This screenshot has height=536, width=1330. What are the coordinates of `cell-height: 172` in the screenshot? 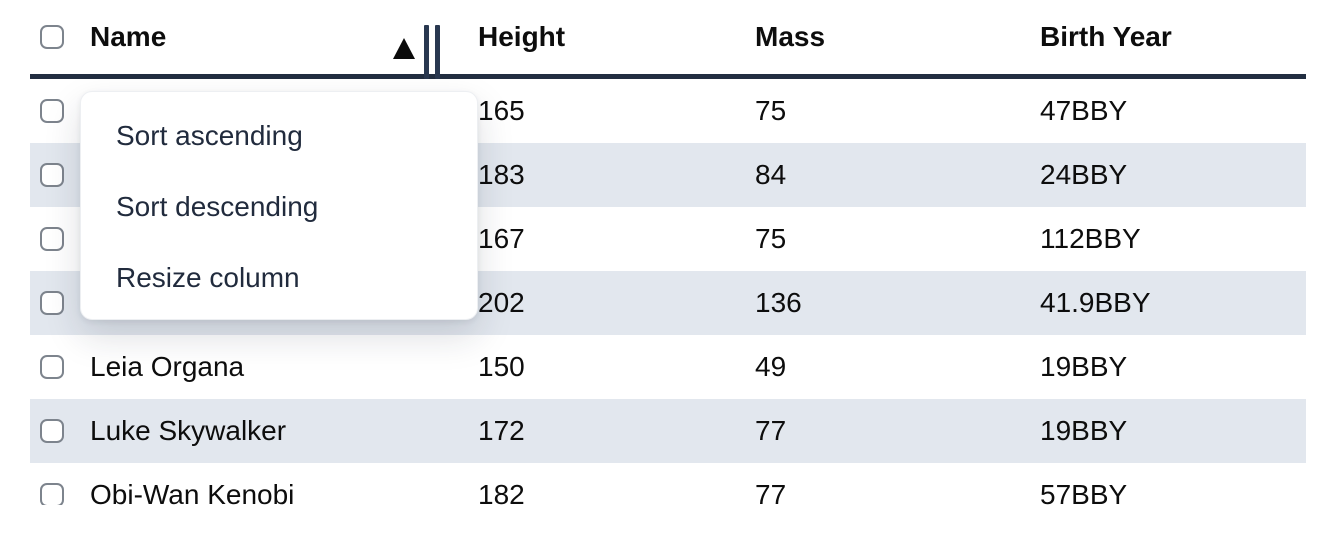 It's located at (501, 430).